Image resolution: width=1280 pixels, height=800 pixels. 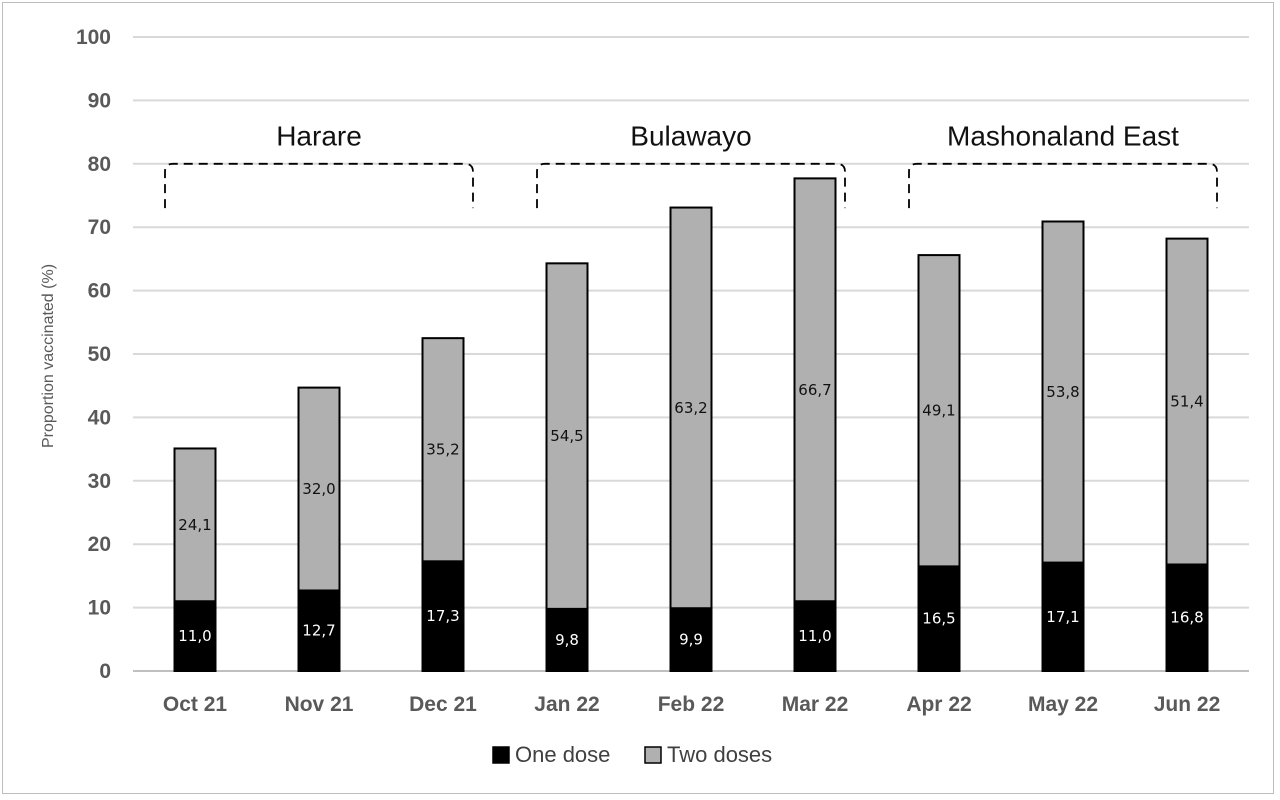 What do you see at coordinates (99, 481) in the screenshot?
I see `y-tick-label: 30` at bounding box center [99, 481].